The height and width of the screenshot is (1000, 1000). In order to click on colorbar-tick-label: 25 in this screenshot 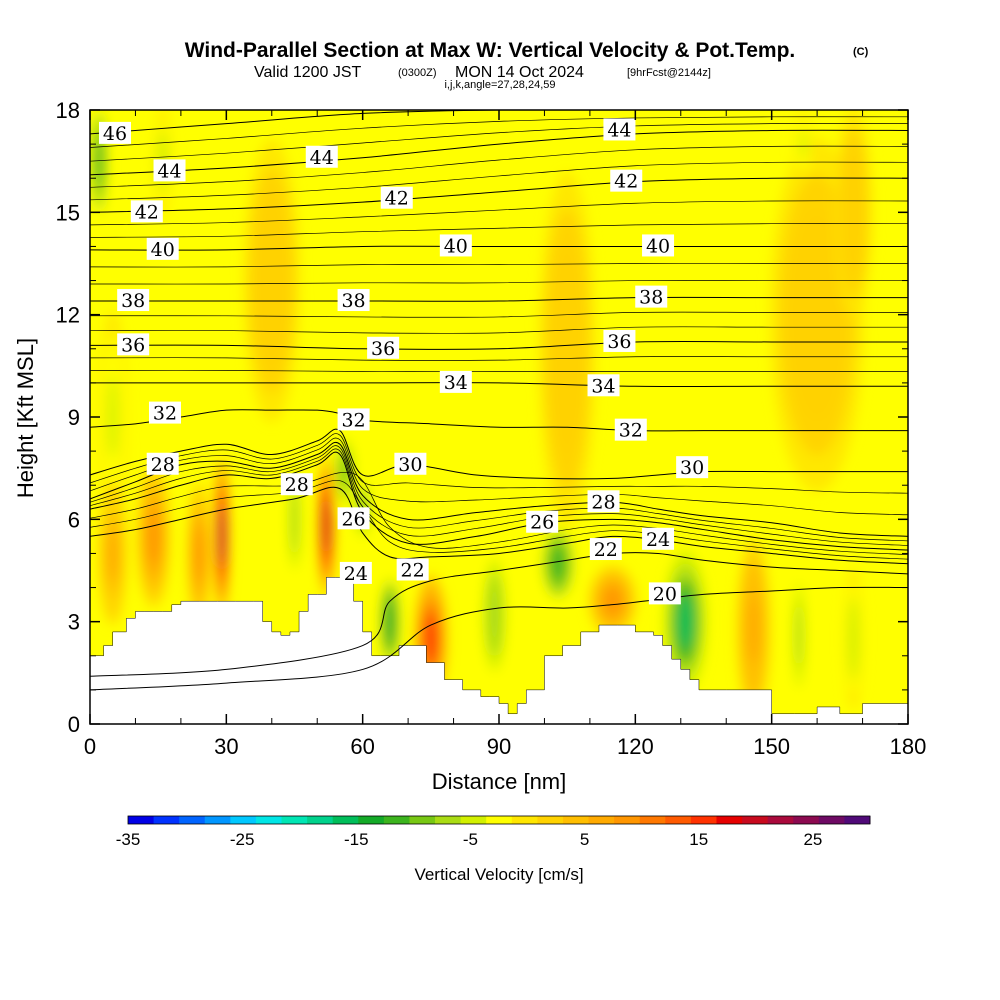, I will do `click(812, 839)`.